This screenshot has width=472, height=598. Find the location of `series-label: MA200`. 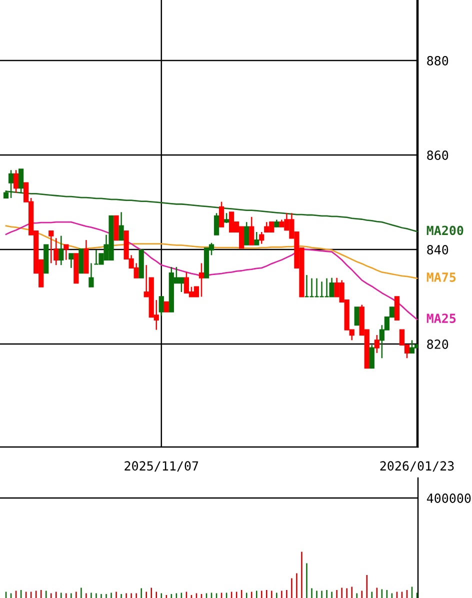

series-label: MA200 is located at coordinates (445, 231).